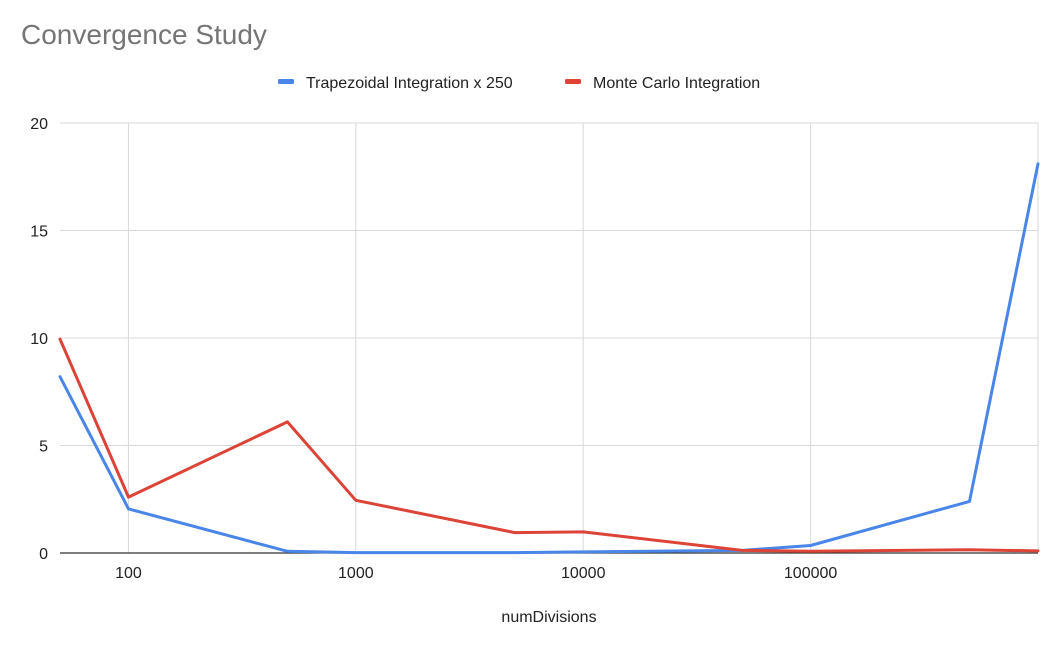 Image resolution: width=1061 pixels, height=647 pixels. I want to click on x-tick-label: 10000, so click(583, 573).